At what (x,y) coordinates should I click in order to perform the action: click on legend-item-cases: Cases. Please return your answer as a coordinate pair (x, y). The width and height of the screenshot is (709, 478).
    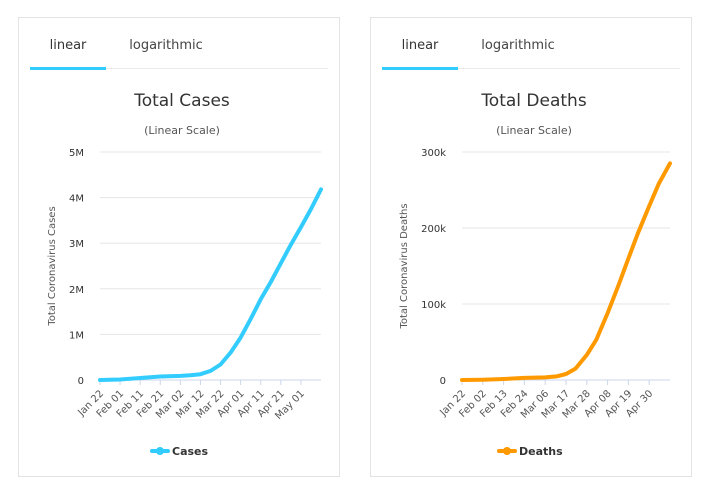
    Looking at the image, I should click on (179, 451).